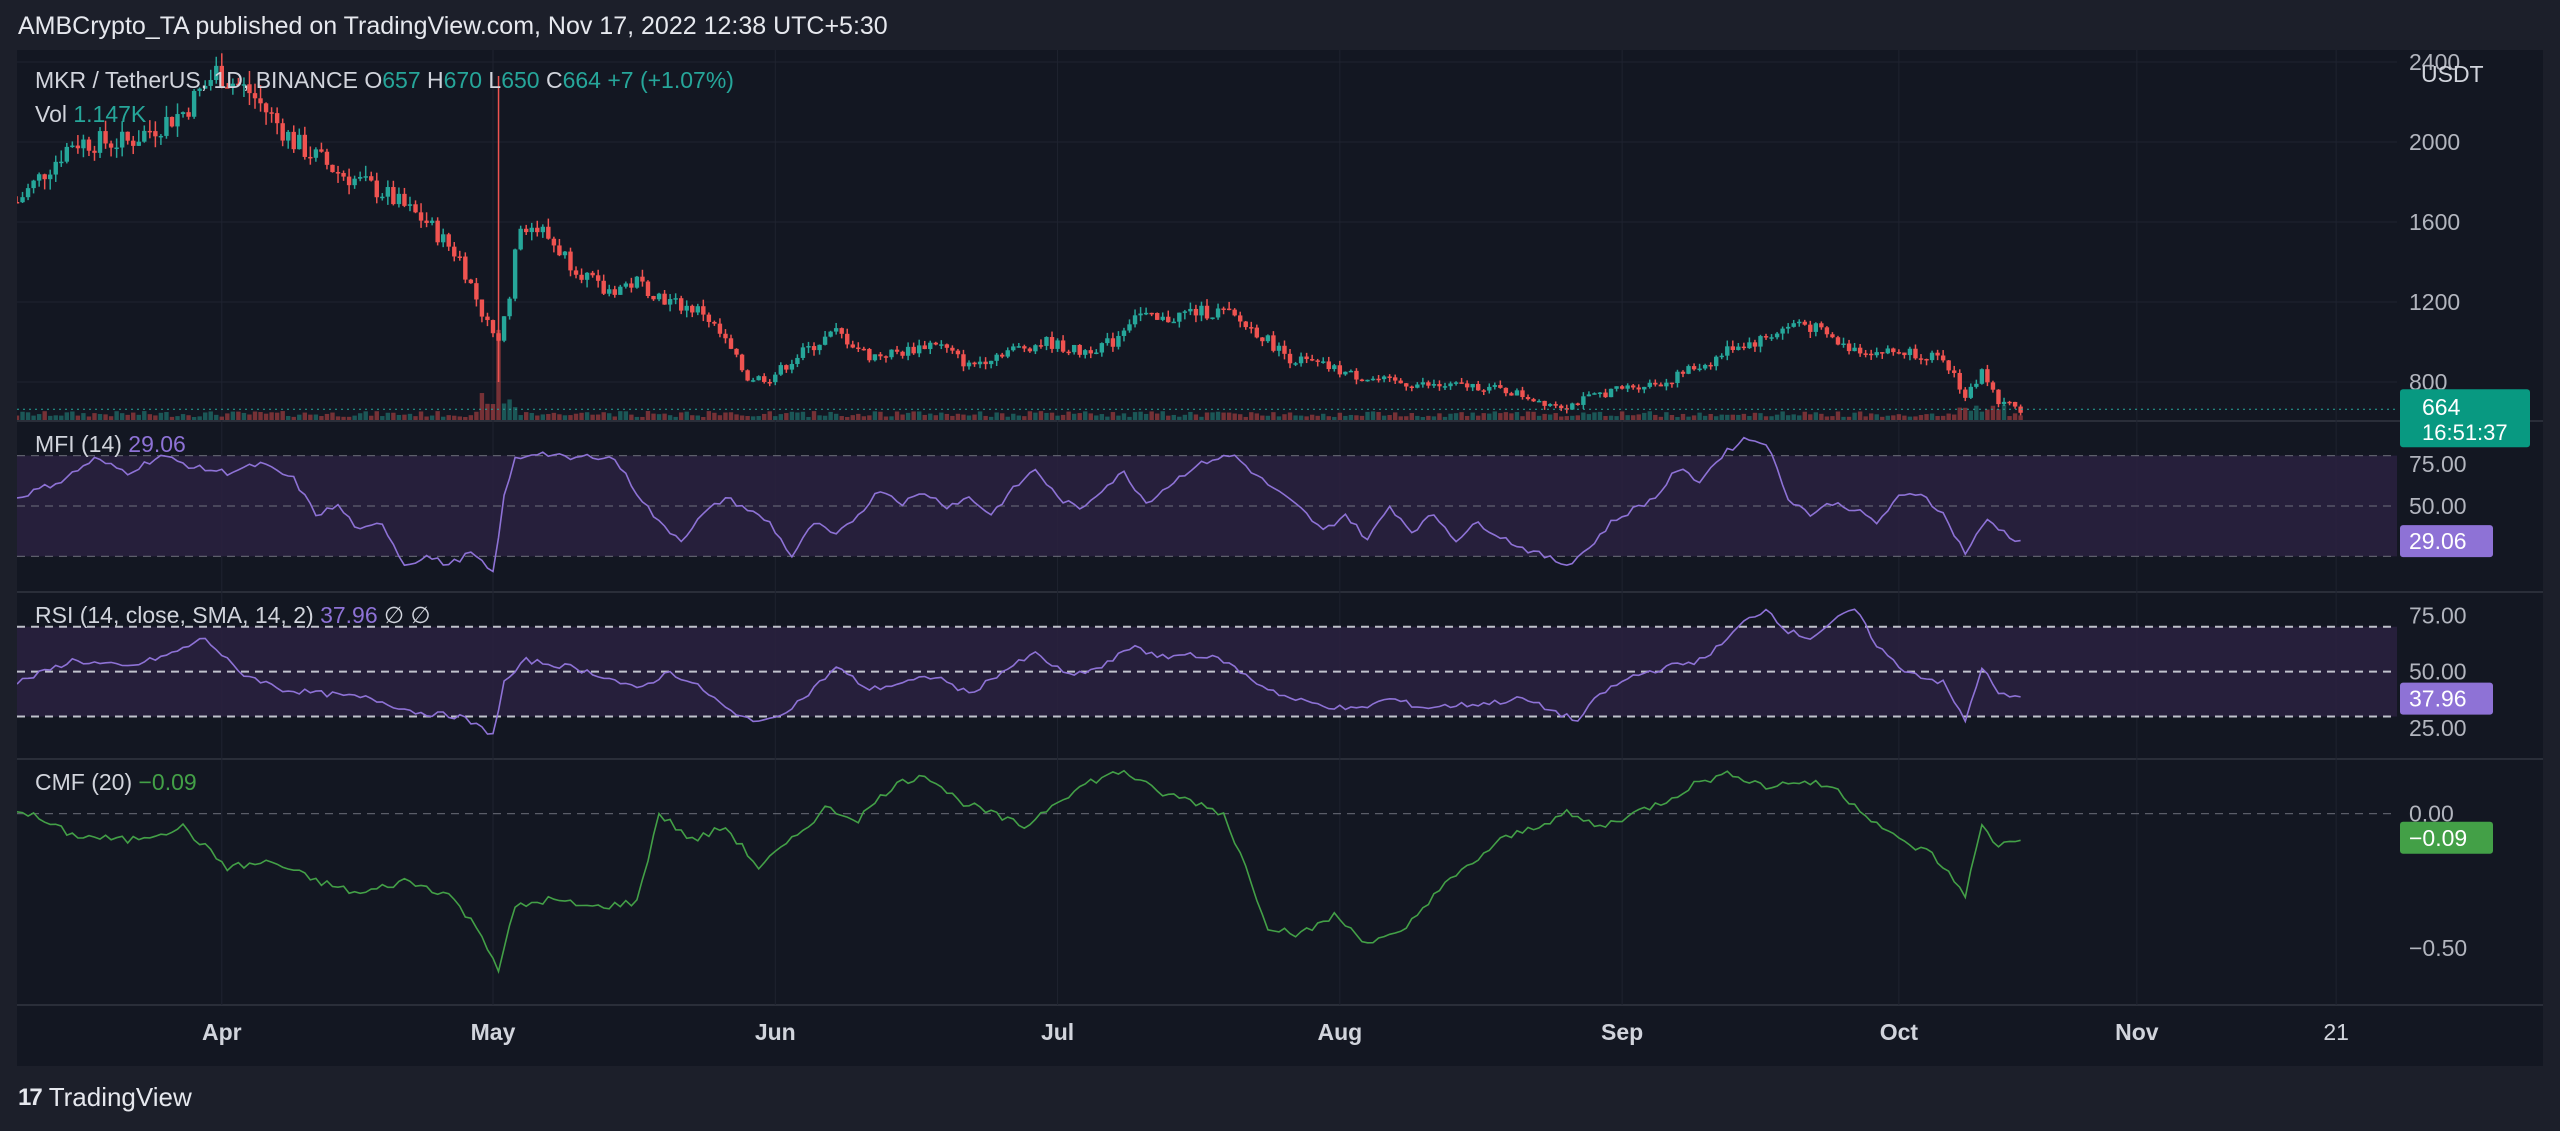  What do you see at coordinates (105, 1097) in the screenshot?
I see `tradingview-logo: 17 TradingView` at bounding box center [105, 1097].